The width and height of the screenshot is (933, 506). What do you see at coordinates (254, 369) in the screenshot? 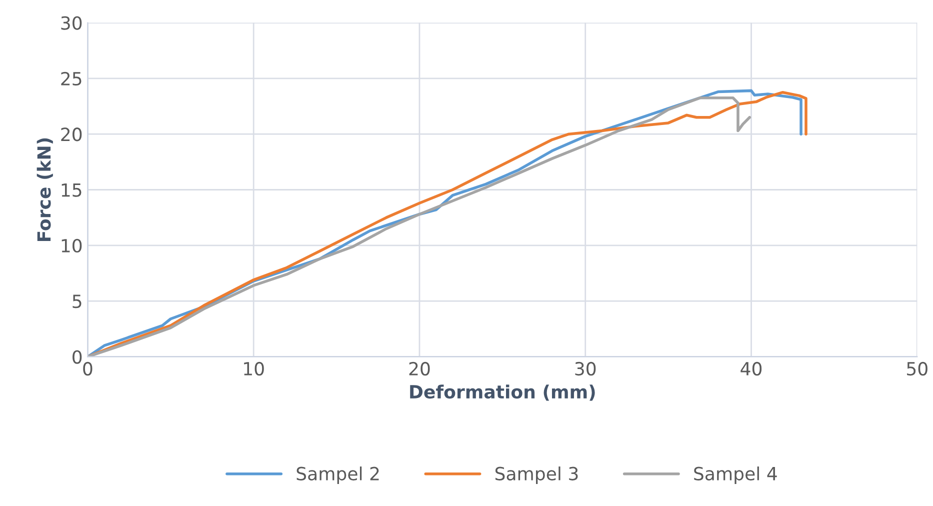
I see `x-tick-label: 10` at bounding box center [254, 369].